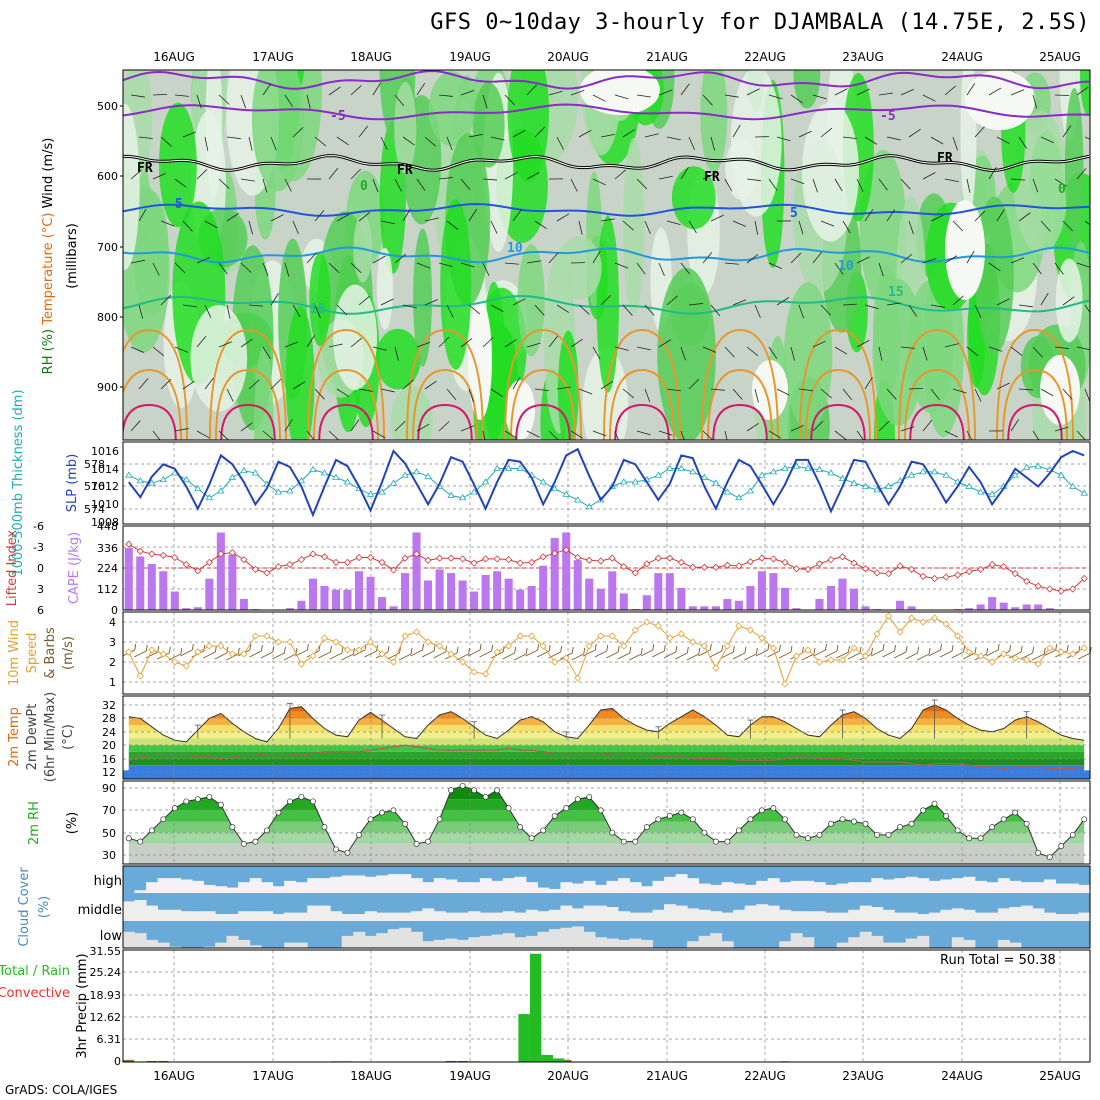 This screenshot has width=1100, height=1100. What do you see at coordinates (105, 486) in the screenshot?
I see `slp-tick: 1012` at bounding box center [105, 486].